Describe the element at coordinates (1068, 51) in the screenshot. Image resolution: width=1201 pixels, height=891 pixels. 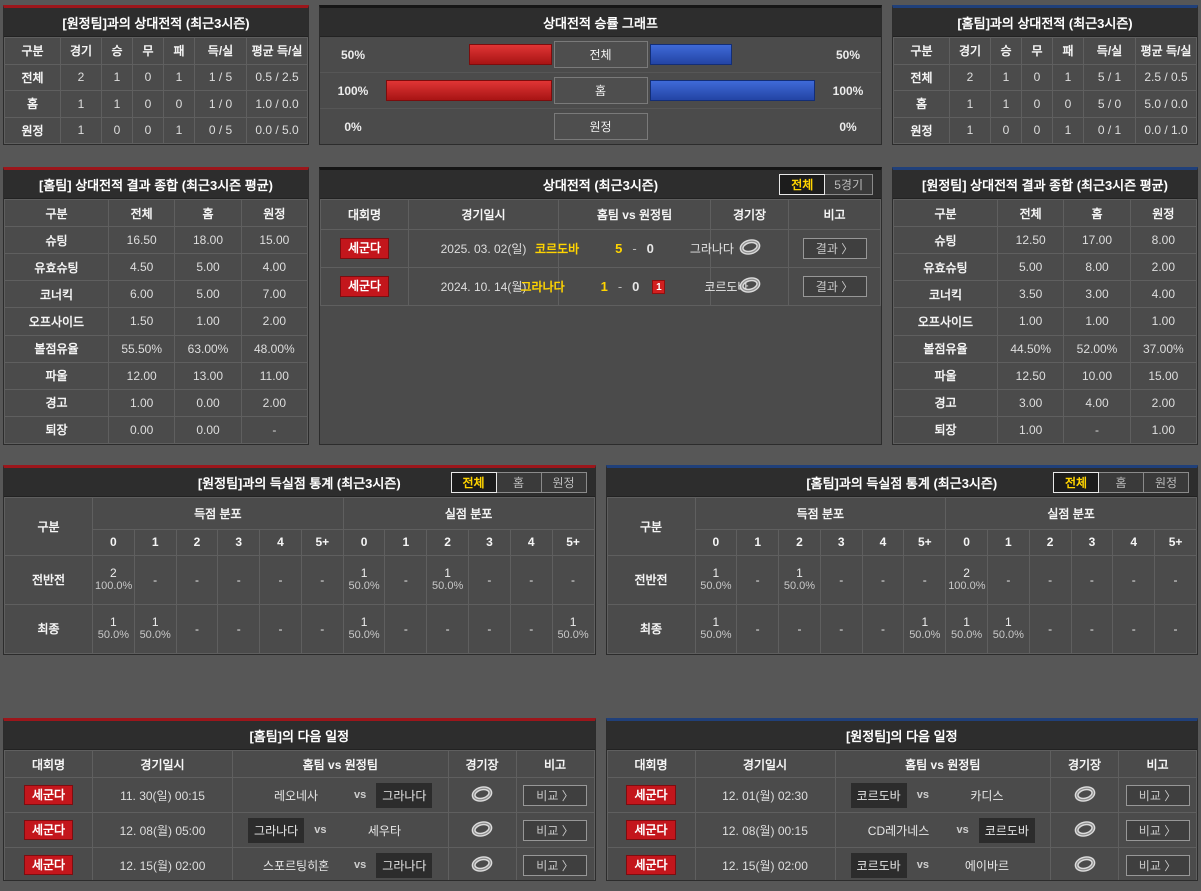
I see `col-header: 패` at that location.